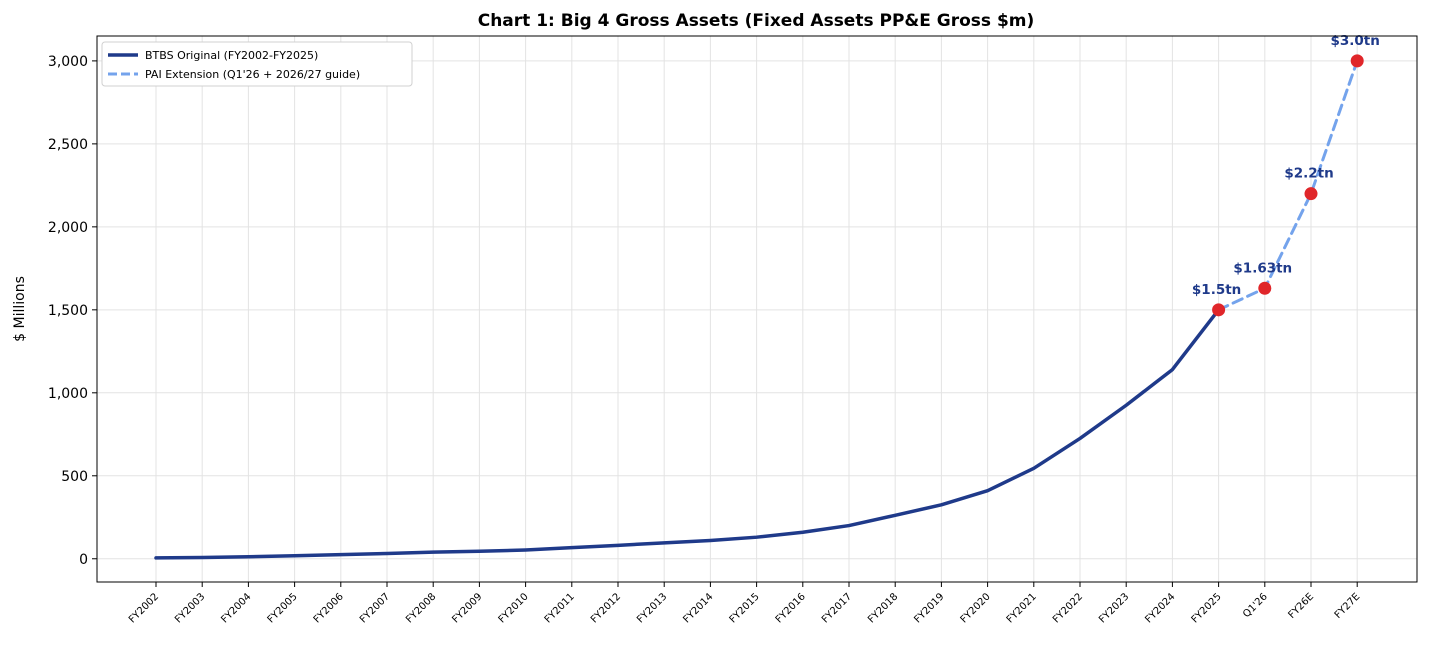 Image resolution: width=1429 pixels, height=646 pixels. What do you see at coordinates (20, 309) in the screenshot?
I see `y-axis-label: $ Millions` at bounding box center [20, 309].